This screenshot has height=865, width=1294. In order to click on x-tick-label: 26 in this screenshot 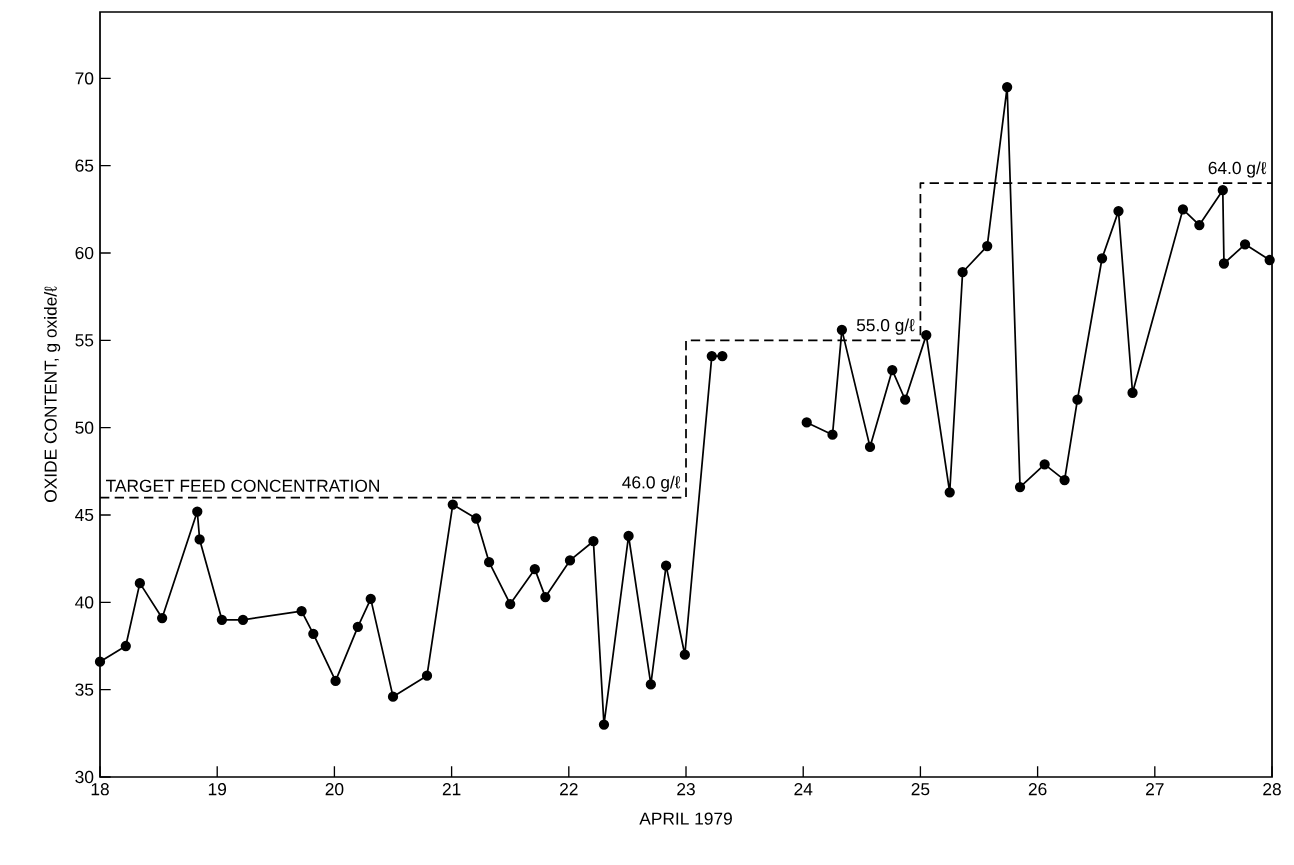, I will do `click(1037, 789)`.